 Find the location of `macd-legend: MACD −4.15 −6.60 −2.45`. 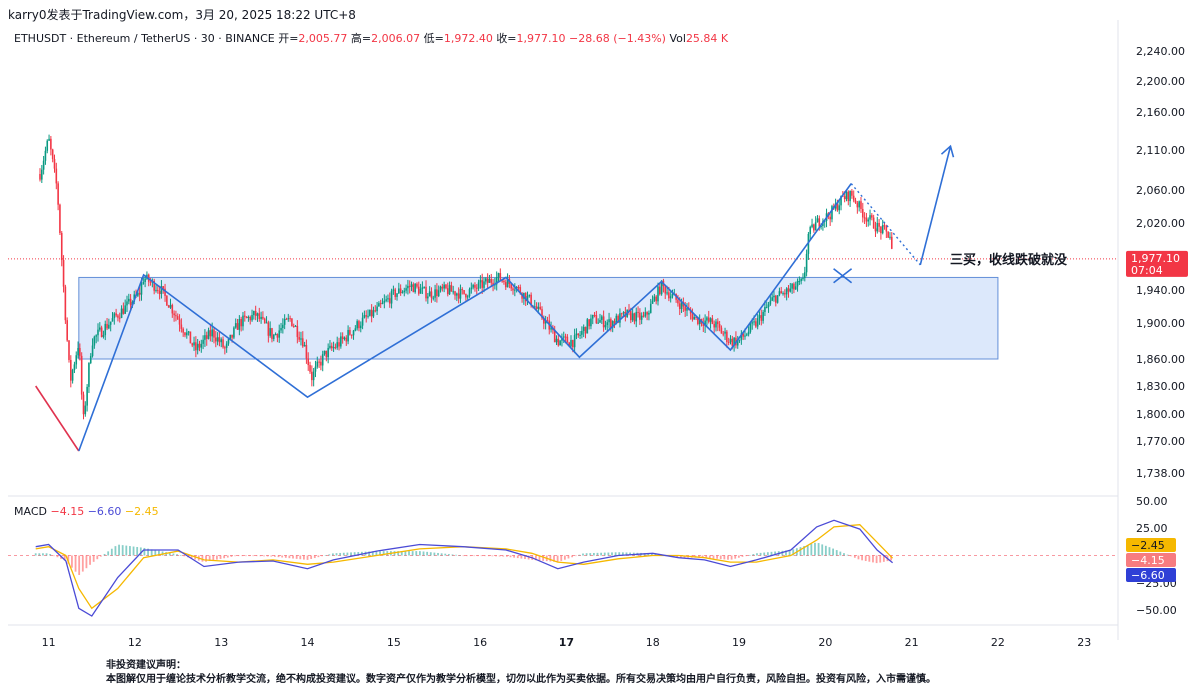

macd-legend: MACD −4.15 −6.60 −2.45 is located at coordinates (86, 511).